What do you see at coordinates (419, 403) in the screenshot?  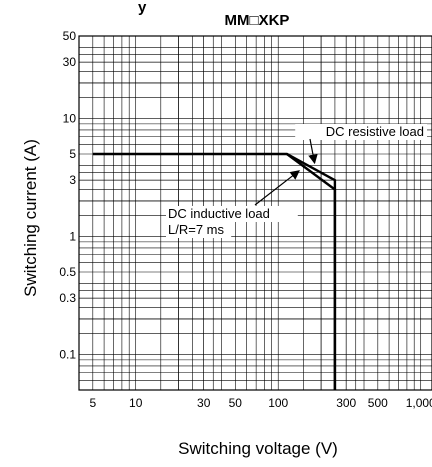 I see `x-tick-label: 1,000` at bounding box center [419, 403].